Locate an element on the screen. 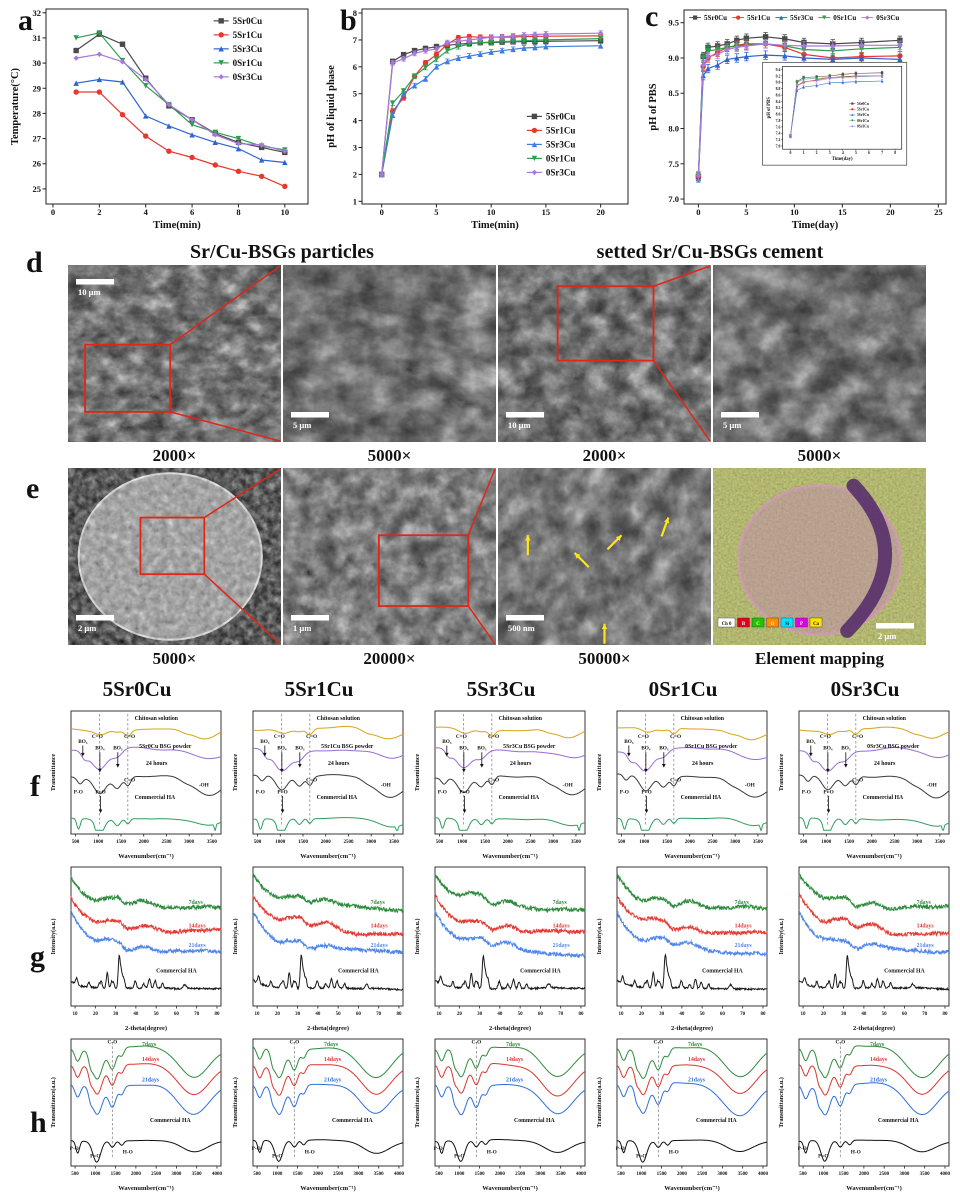  svg-text: pH of liquid phase is located at coordinates (331, 106).